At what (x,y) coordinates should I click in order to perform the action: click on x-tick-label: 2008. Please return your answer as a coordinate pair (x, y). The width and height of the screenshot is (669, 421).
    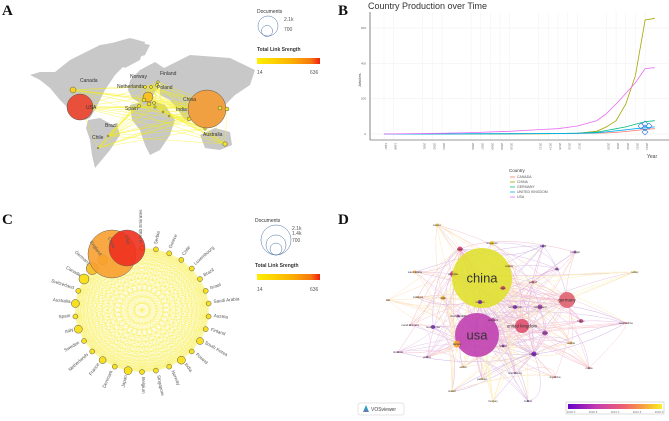
    Looking at the image, I should click on (492, 146).